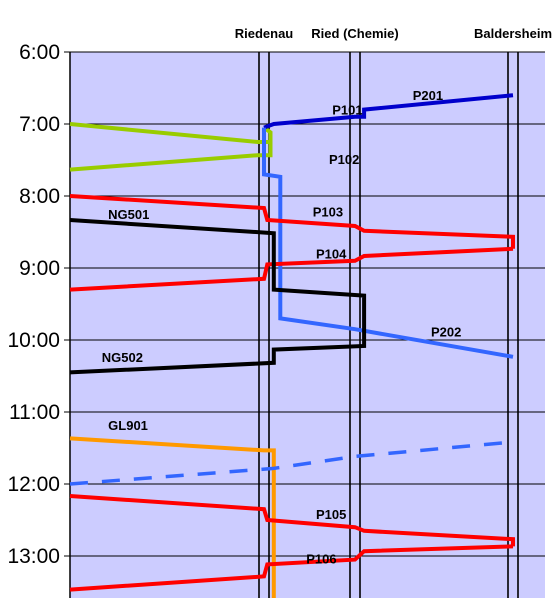 The image size is (560, 600). What do you see at coordinates (354, 33) in the screenshot?
I see `station-label: Ried (Chemie)` at bounding box center [354, 33].